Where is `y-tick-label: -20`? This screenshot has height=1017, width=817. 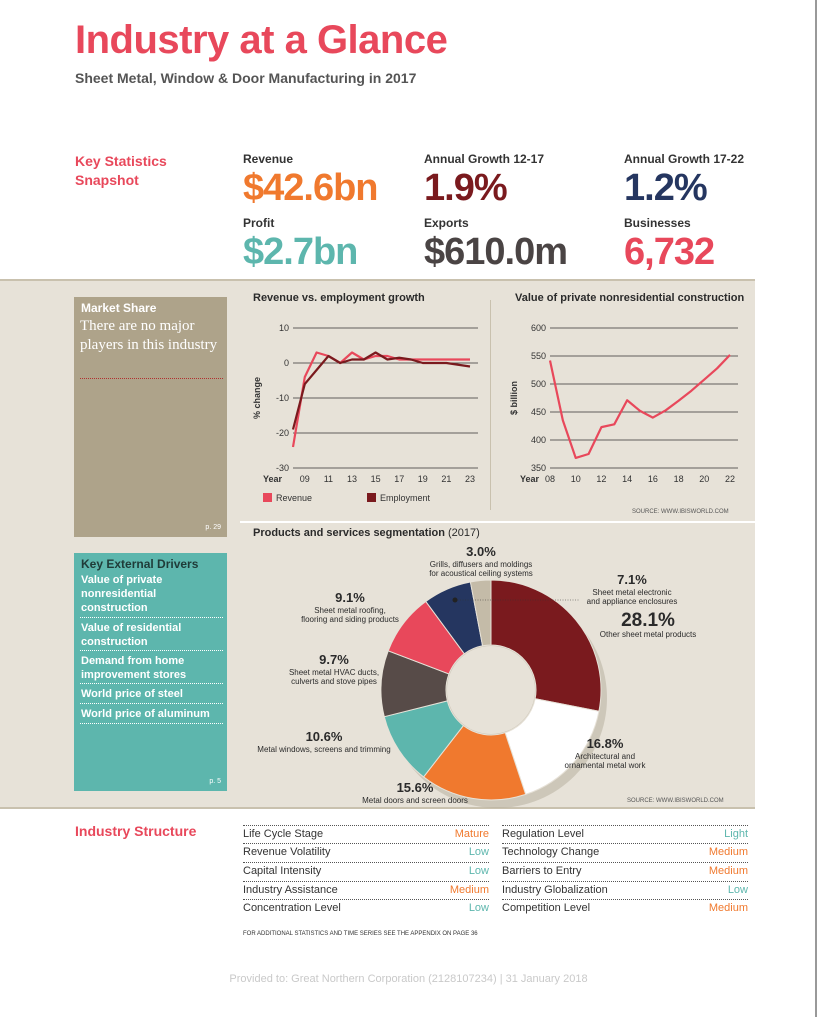 y-tick-label: -20 is located at coordinates (282, 433).